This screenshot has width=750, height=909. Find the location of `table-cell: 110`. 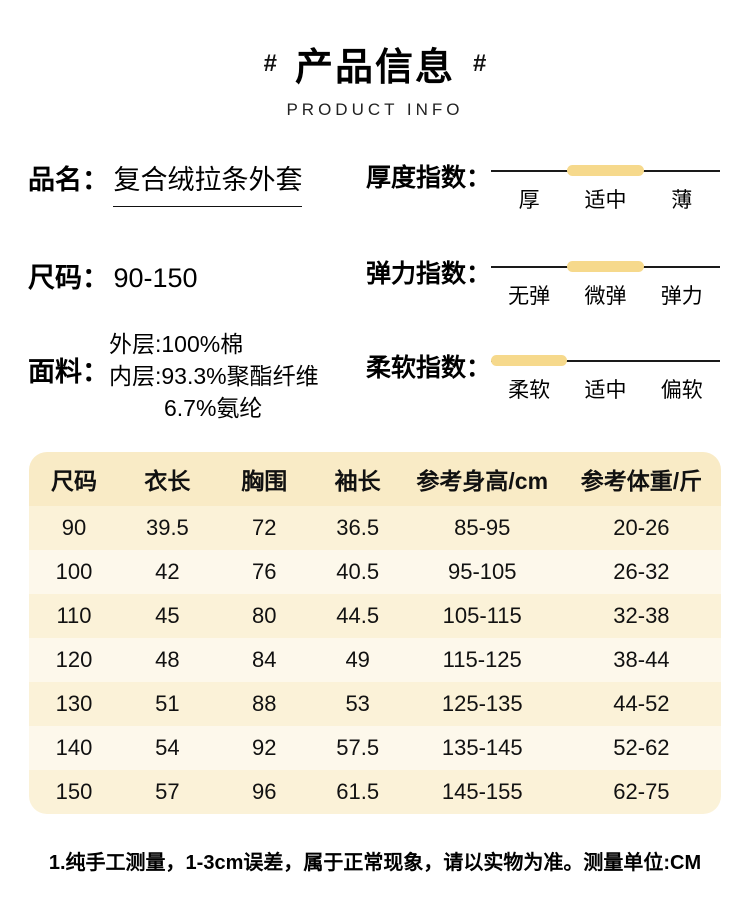

table-cell: 110 is located at coordinates (74, 615).